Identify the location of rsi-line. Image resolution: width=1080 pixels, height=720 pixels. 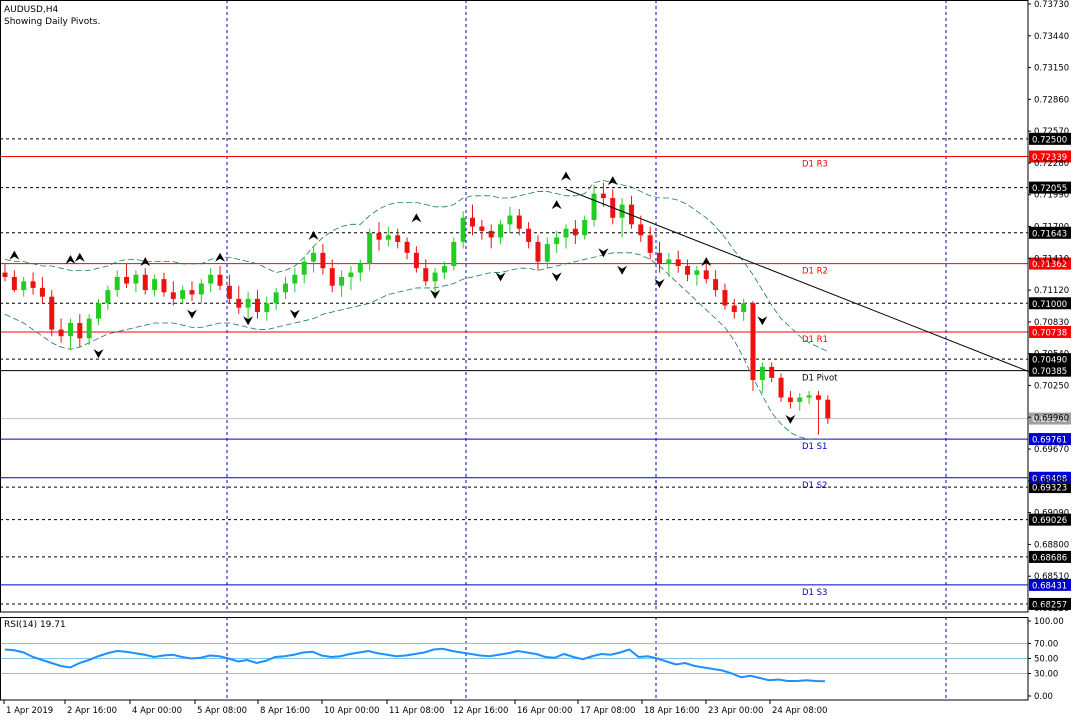
(415, 665).